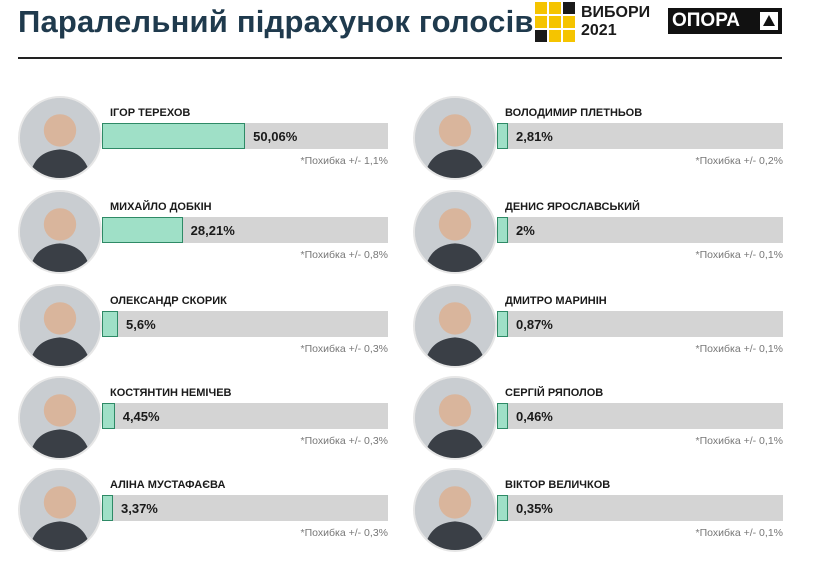  Describe the element at coordinates (706, 20) in the screenshot. I see `opora-label: ОПОРА` at that location.